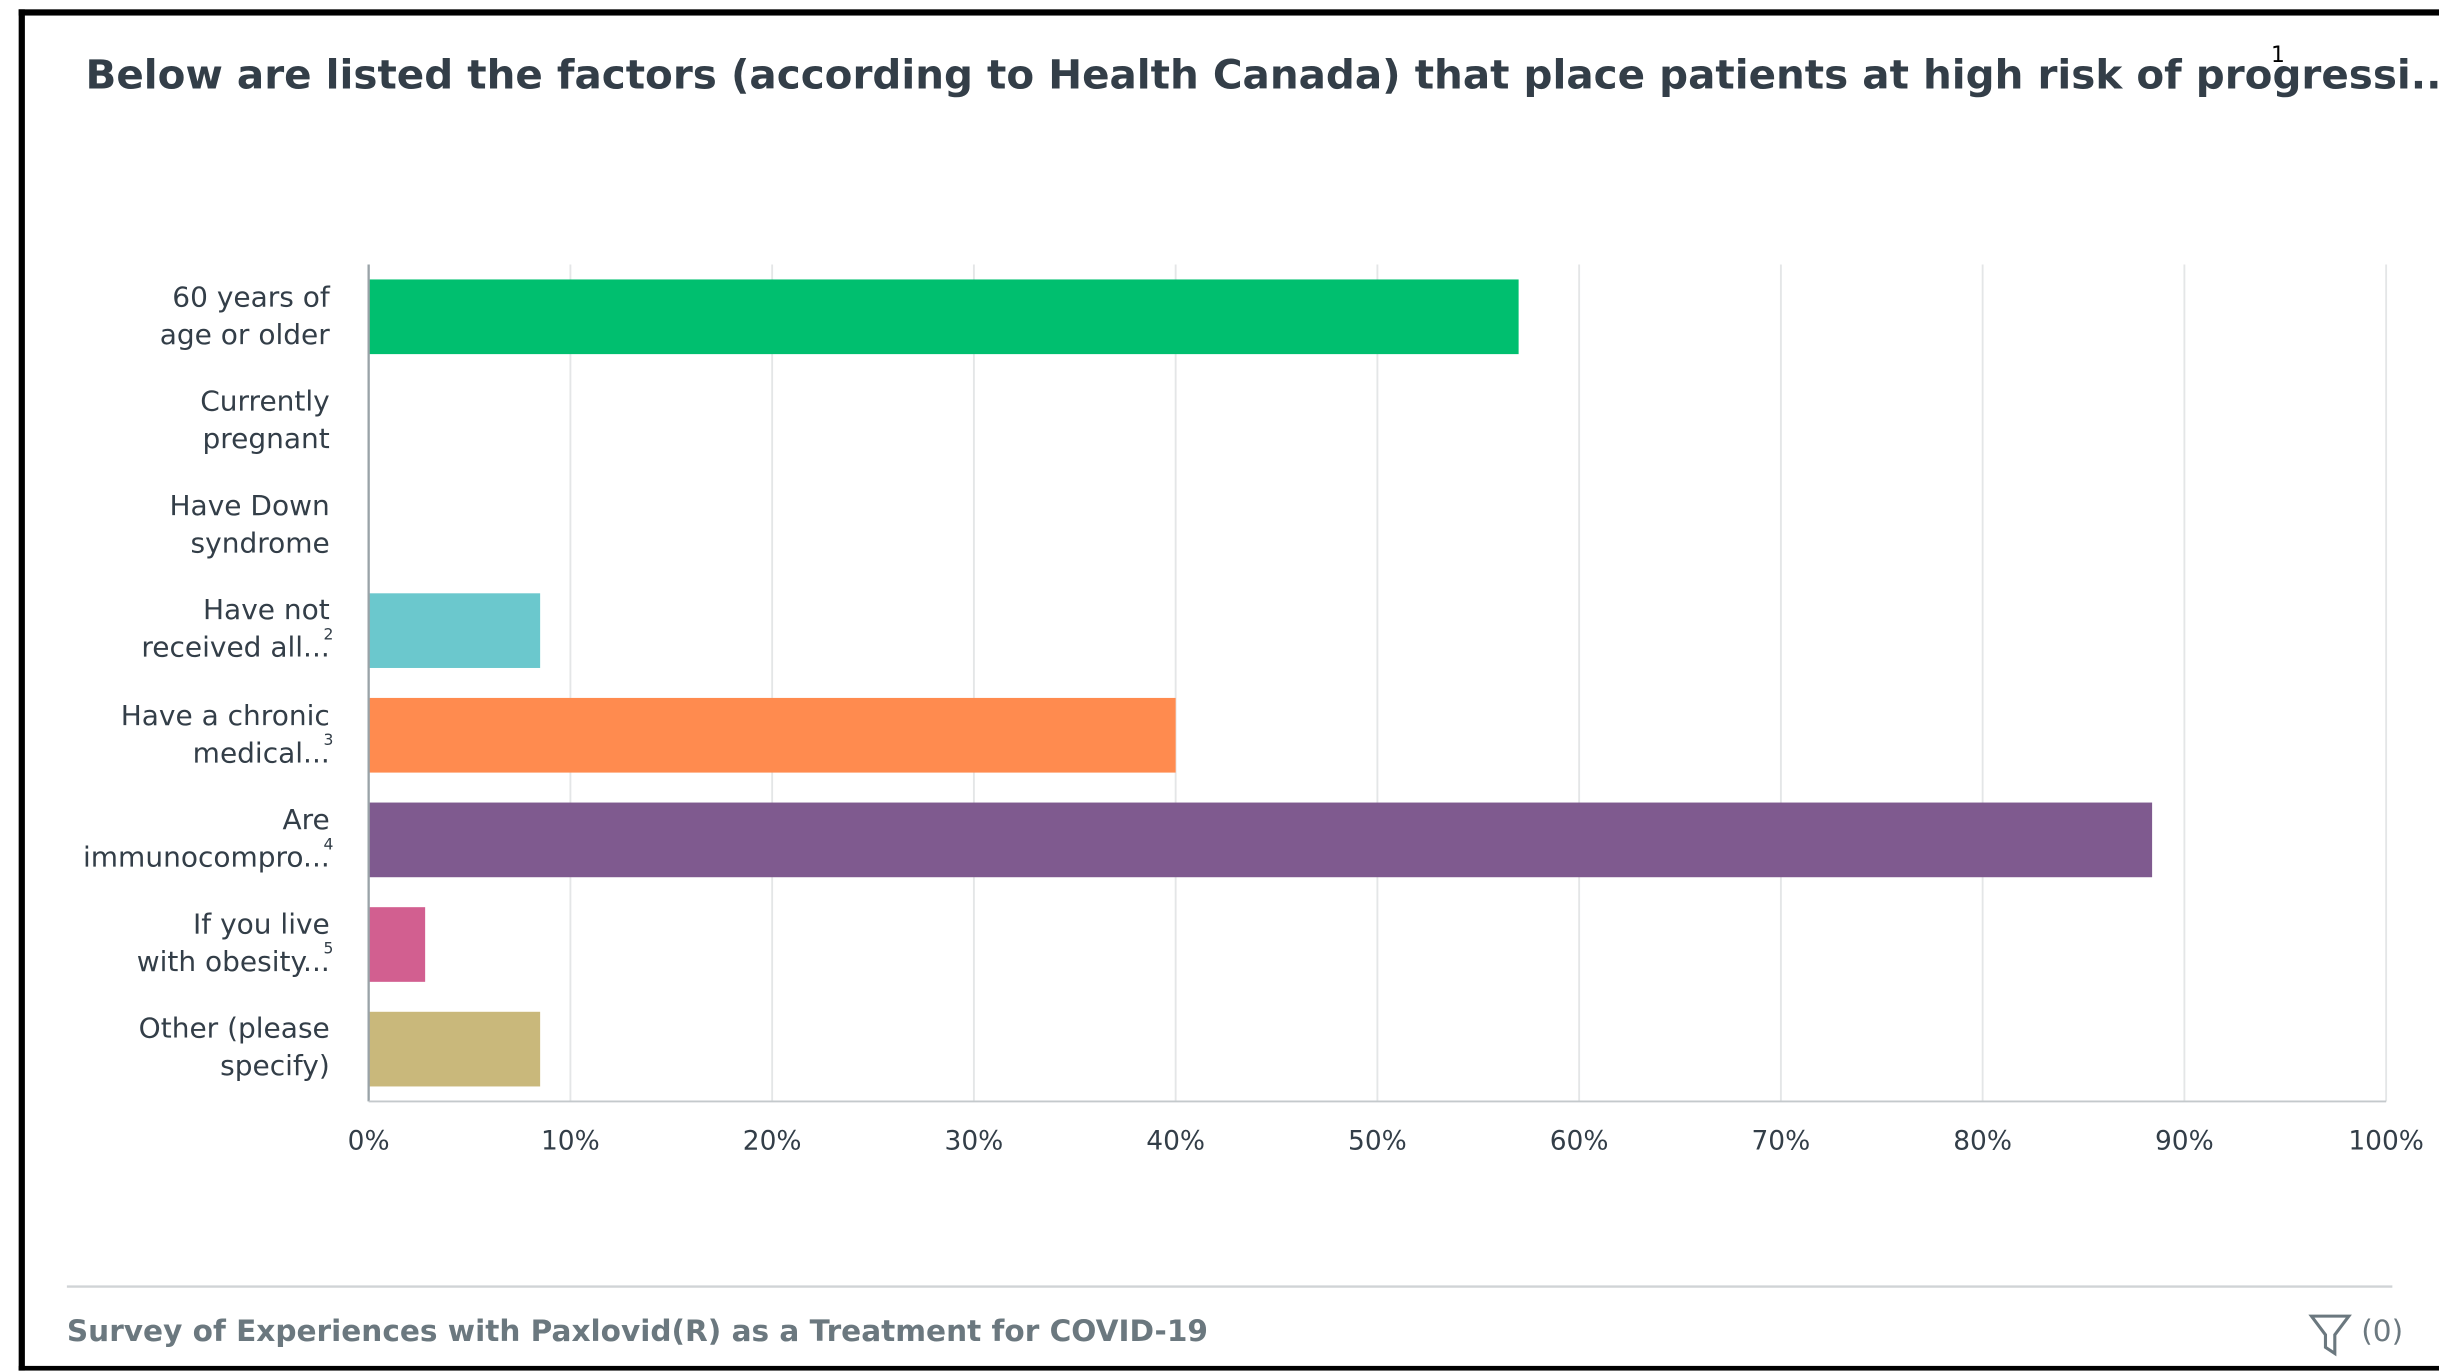  What do you see at coordinates (1377, 1142) in the screenshot?
I see `x-tick-label: 50%` at bounding box center [1377, 1142].